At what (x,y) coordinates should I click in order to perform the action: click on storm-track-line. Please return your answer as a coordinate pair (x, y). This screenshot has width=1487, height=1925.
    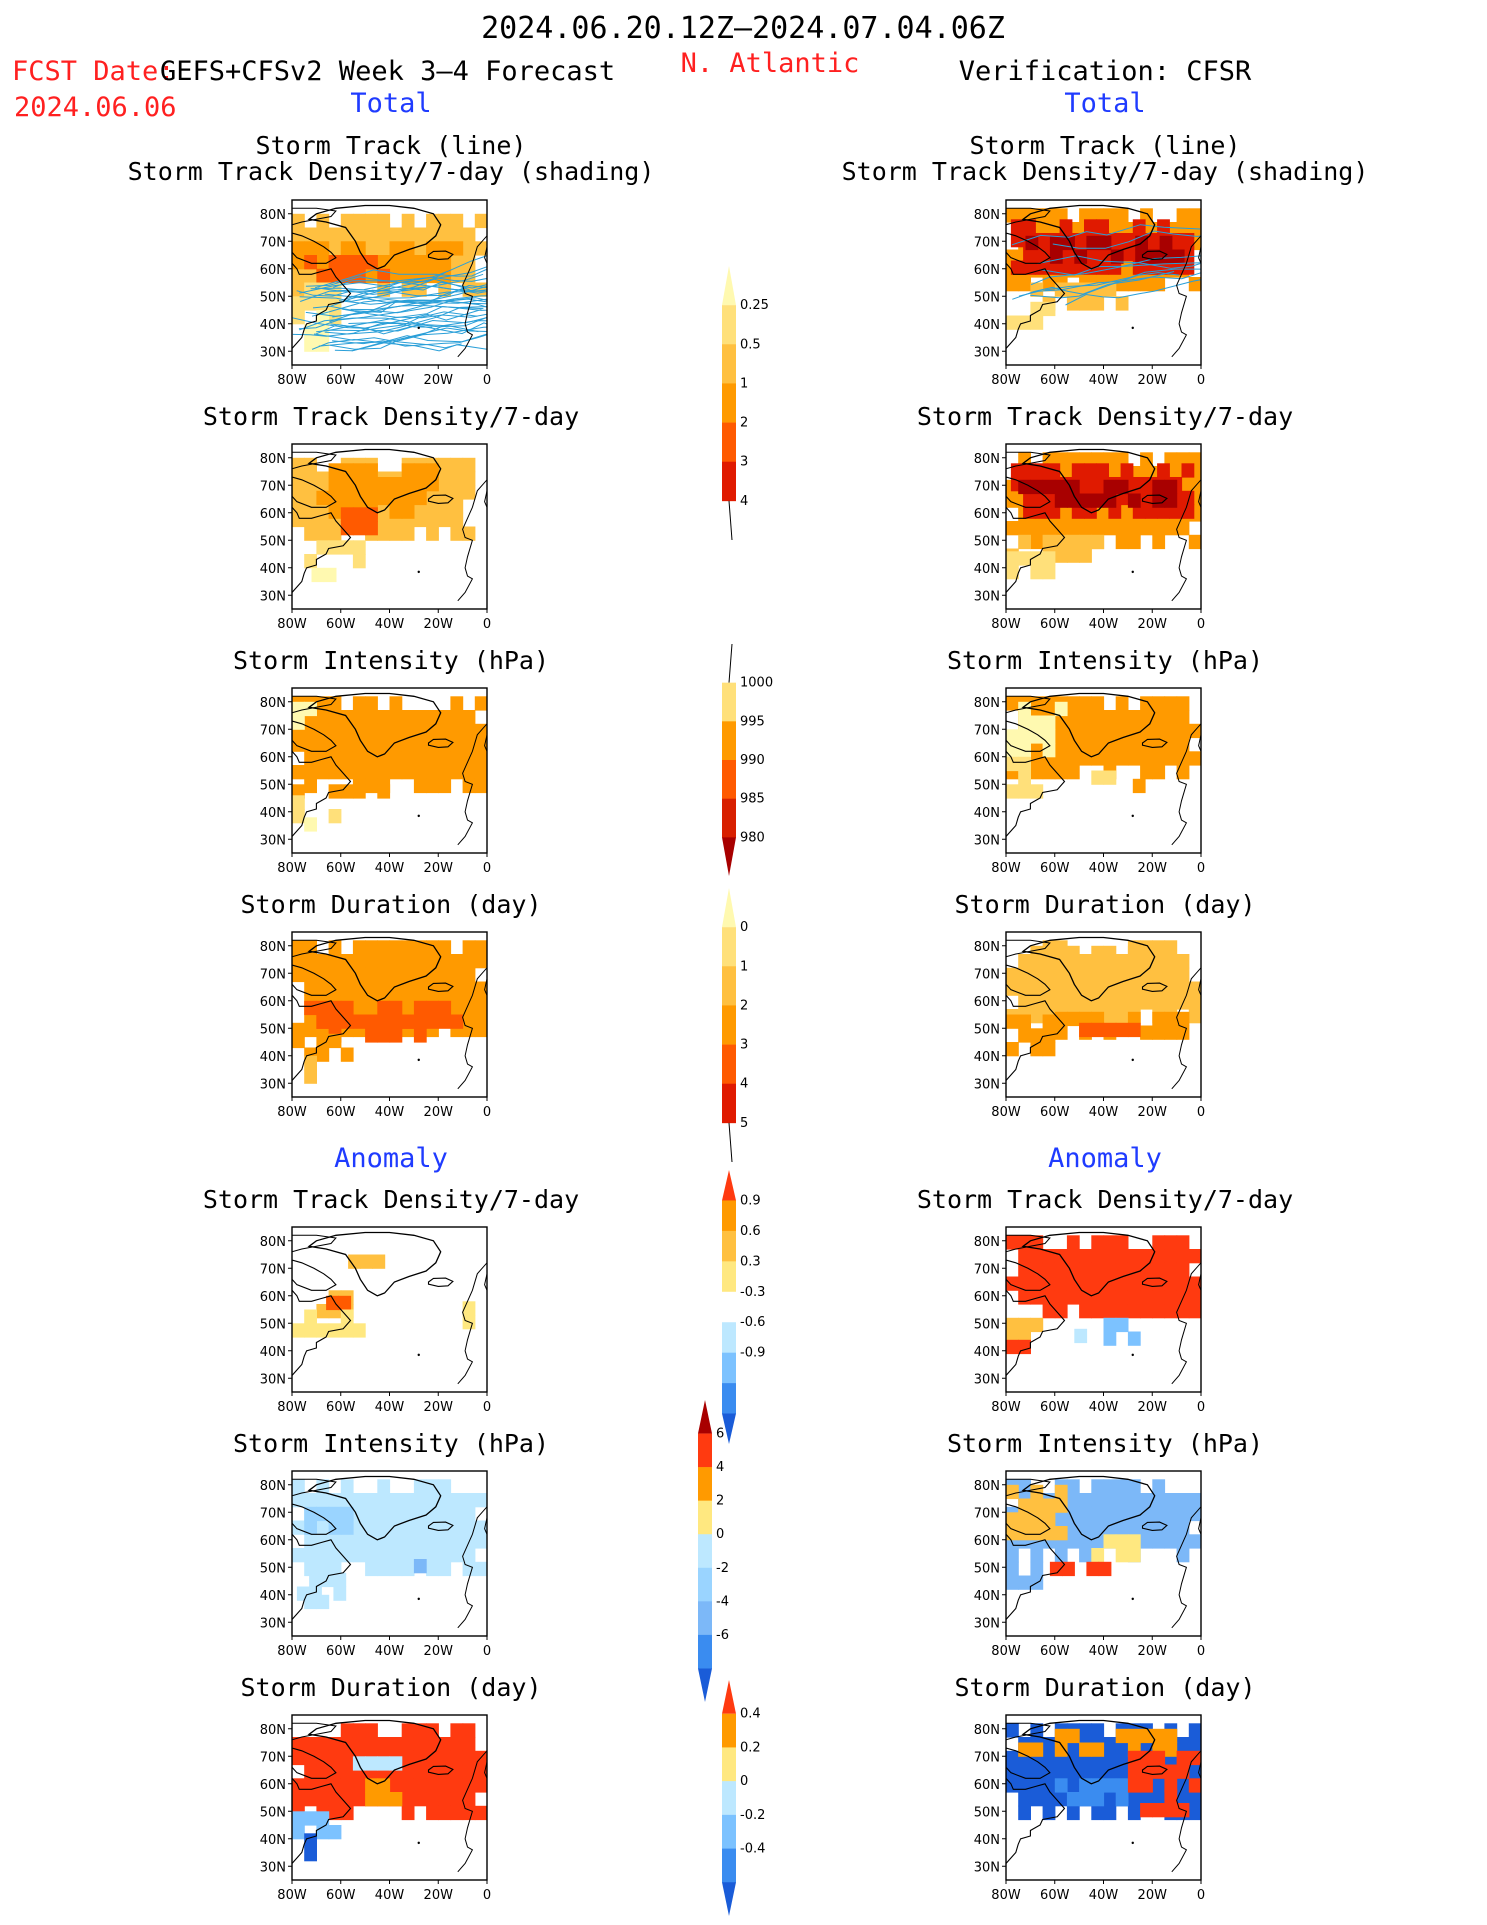
    Looking at the image, I should click on (387, 341).